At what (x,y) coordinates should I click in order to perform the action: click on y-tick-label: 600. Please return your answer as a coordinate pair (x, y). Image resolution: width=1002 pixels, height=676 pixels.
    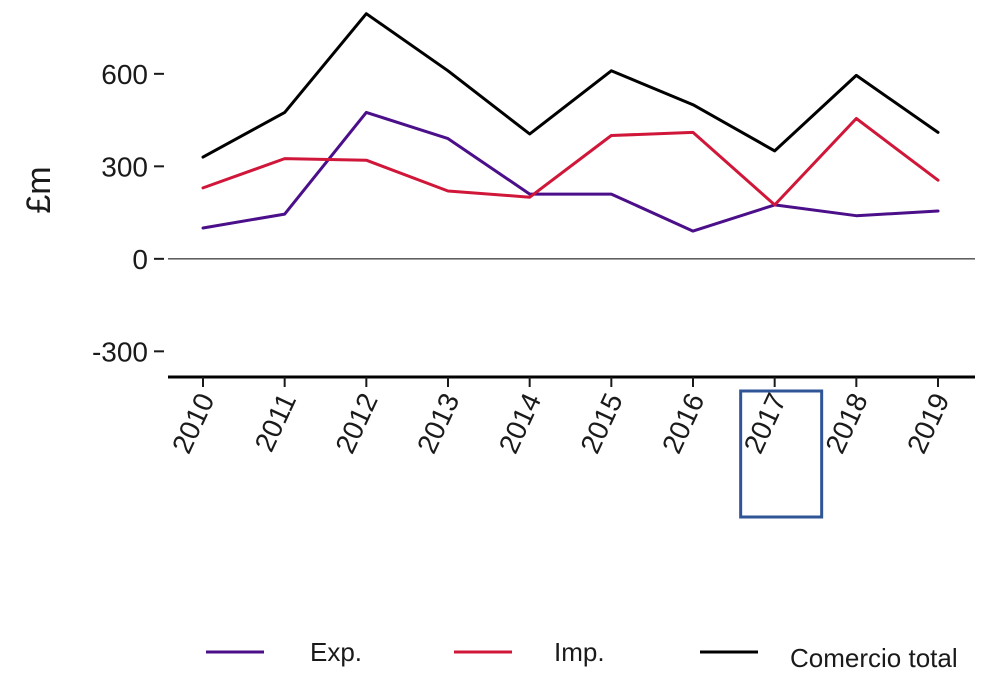
    Looking at the image, I should click on (124, 74).